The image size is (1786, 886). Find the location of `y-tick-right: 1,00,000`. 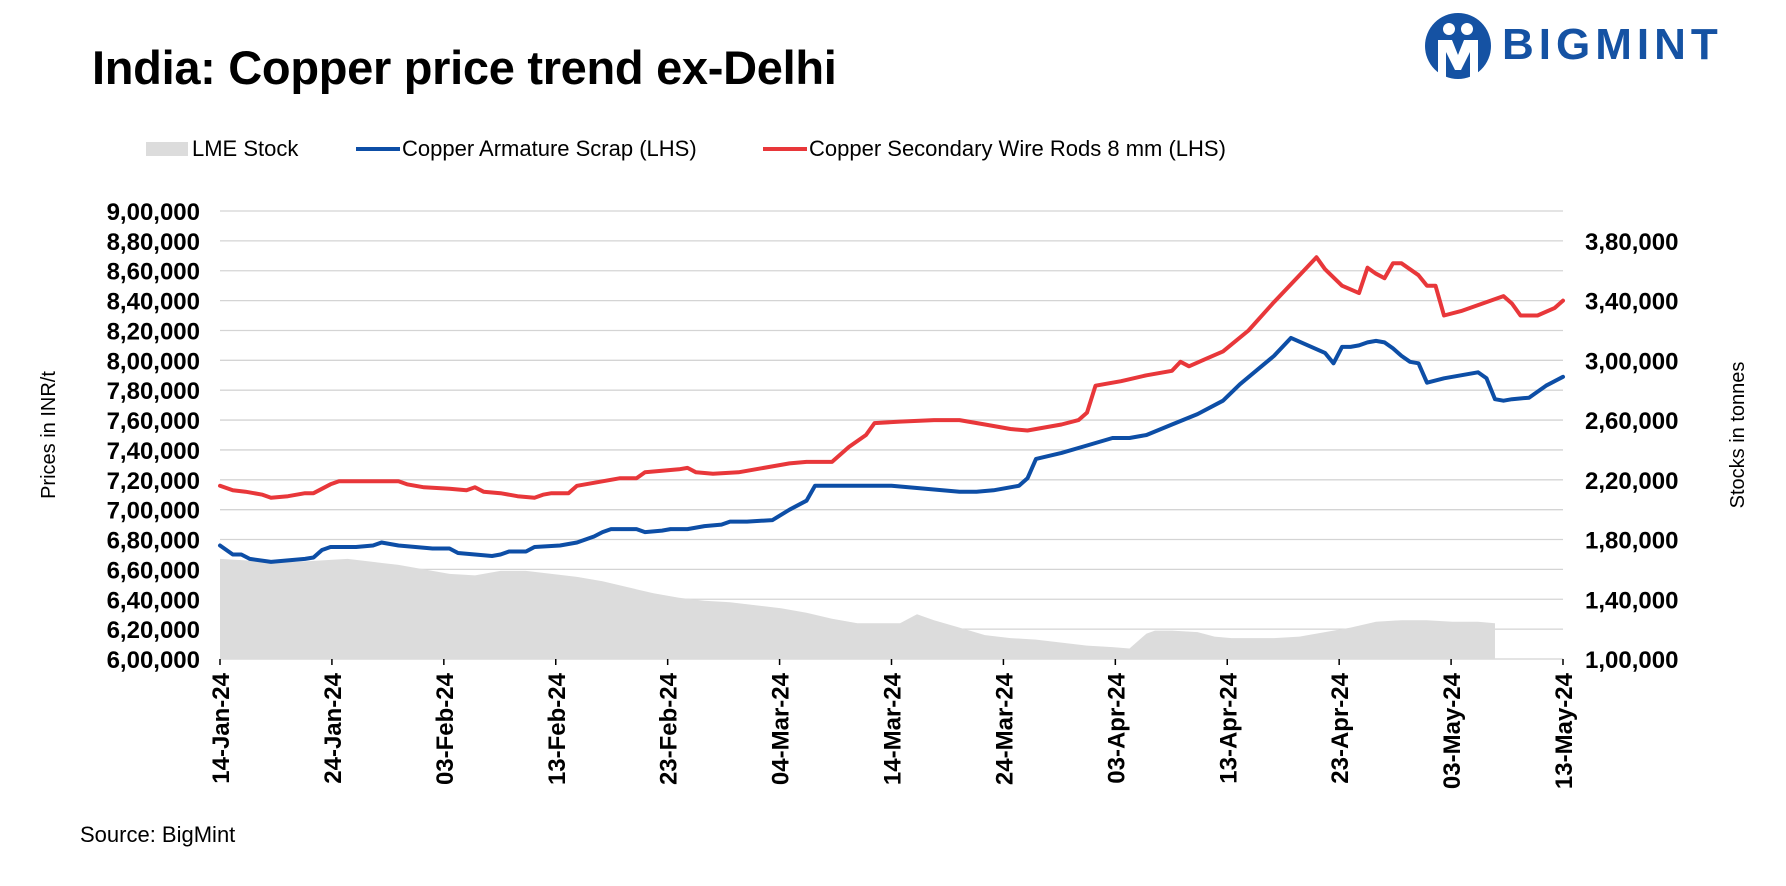

y-tick-right: 1,00,000 is located at coordinates (1631, 660).